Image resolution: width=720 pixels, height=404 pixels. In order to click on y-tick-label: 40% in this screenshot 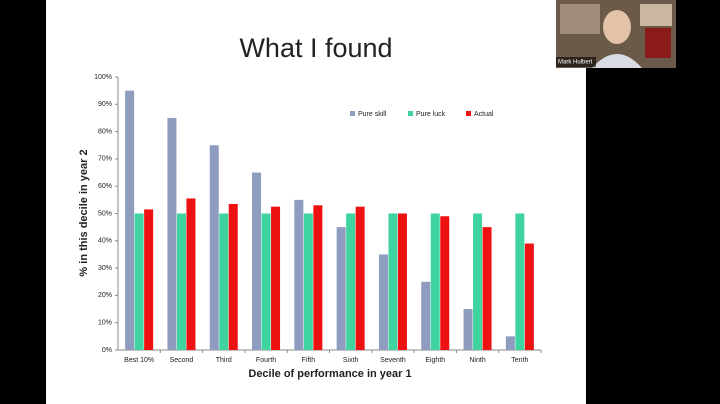, I will do `click(105, 241)`.